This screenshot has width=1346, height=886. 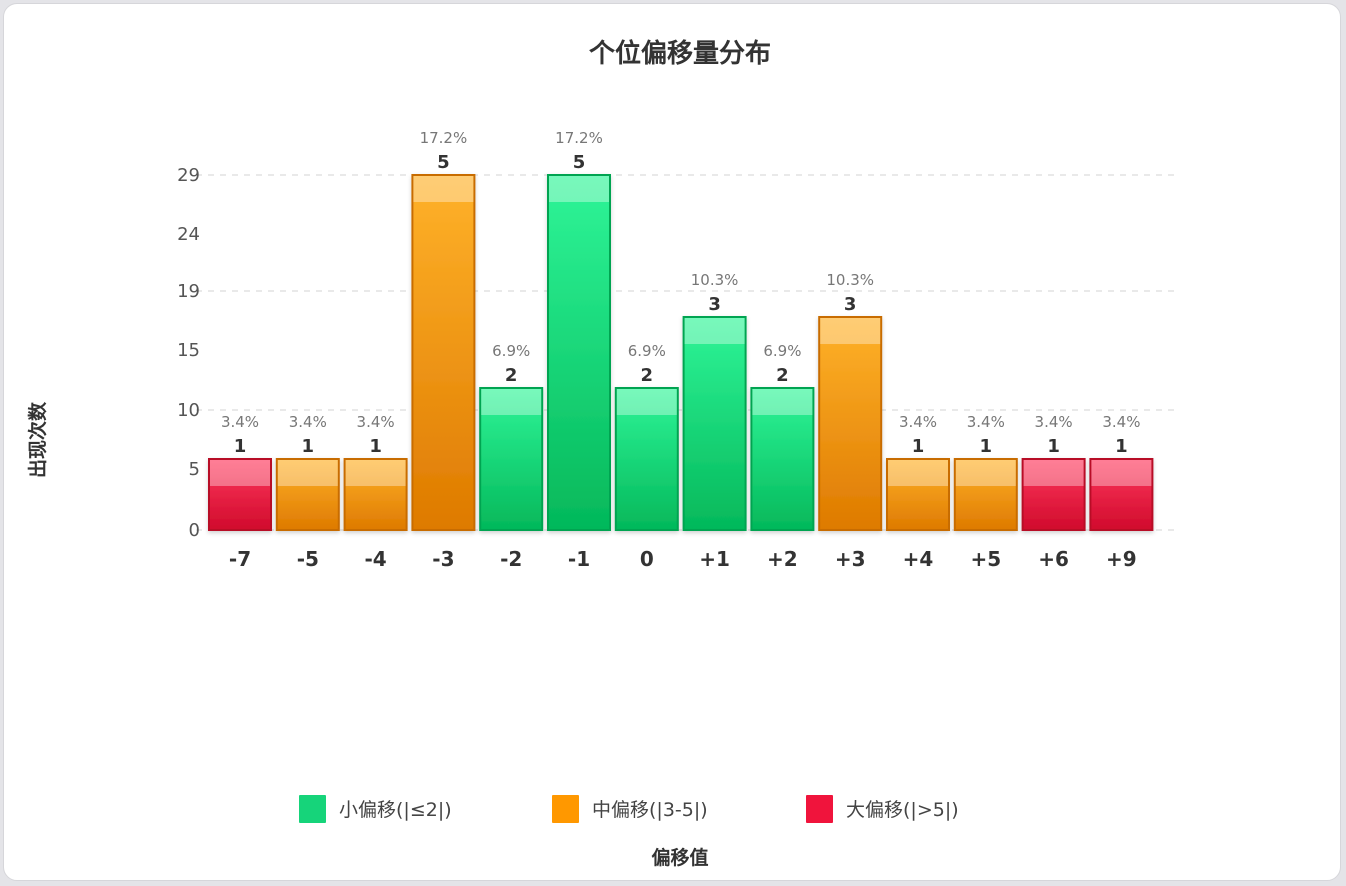 I want to click on y-tick-label: 24, so click(x=188, y=234).